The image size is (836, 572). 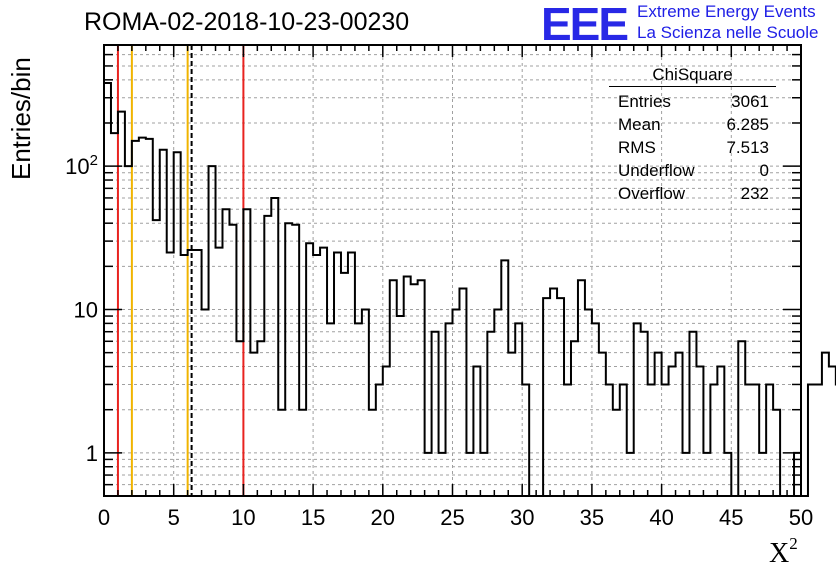 What do you see at coordinates (313, 517) in the screenshot?
I see `x-tick-label: 15` at bounding box center [313, 517].